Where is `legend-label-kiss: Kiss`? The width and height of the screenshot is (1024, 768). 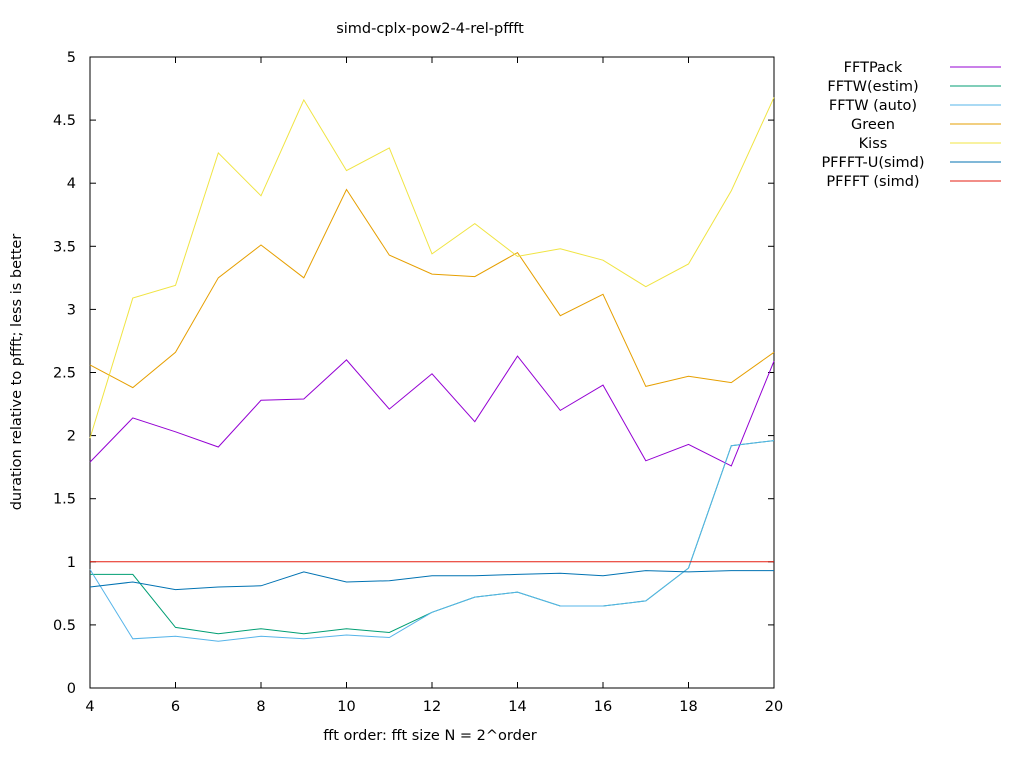 legend-label-kiss: Kiss is located at coordinates (873, 144).